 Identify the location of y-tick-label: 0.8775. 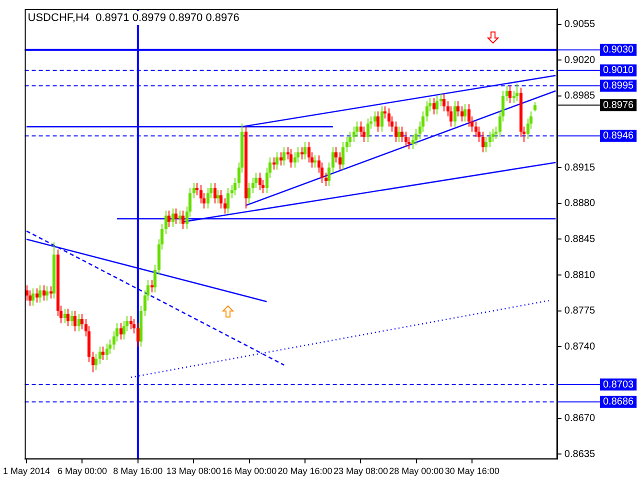
(580, 311).